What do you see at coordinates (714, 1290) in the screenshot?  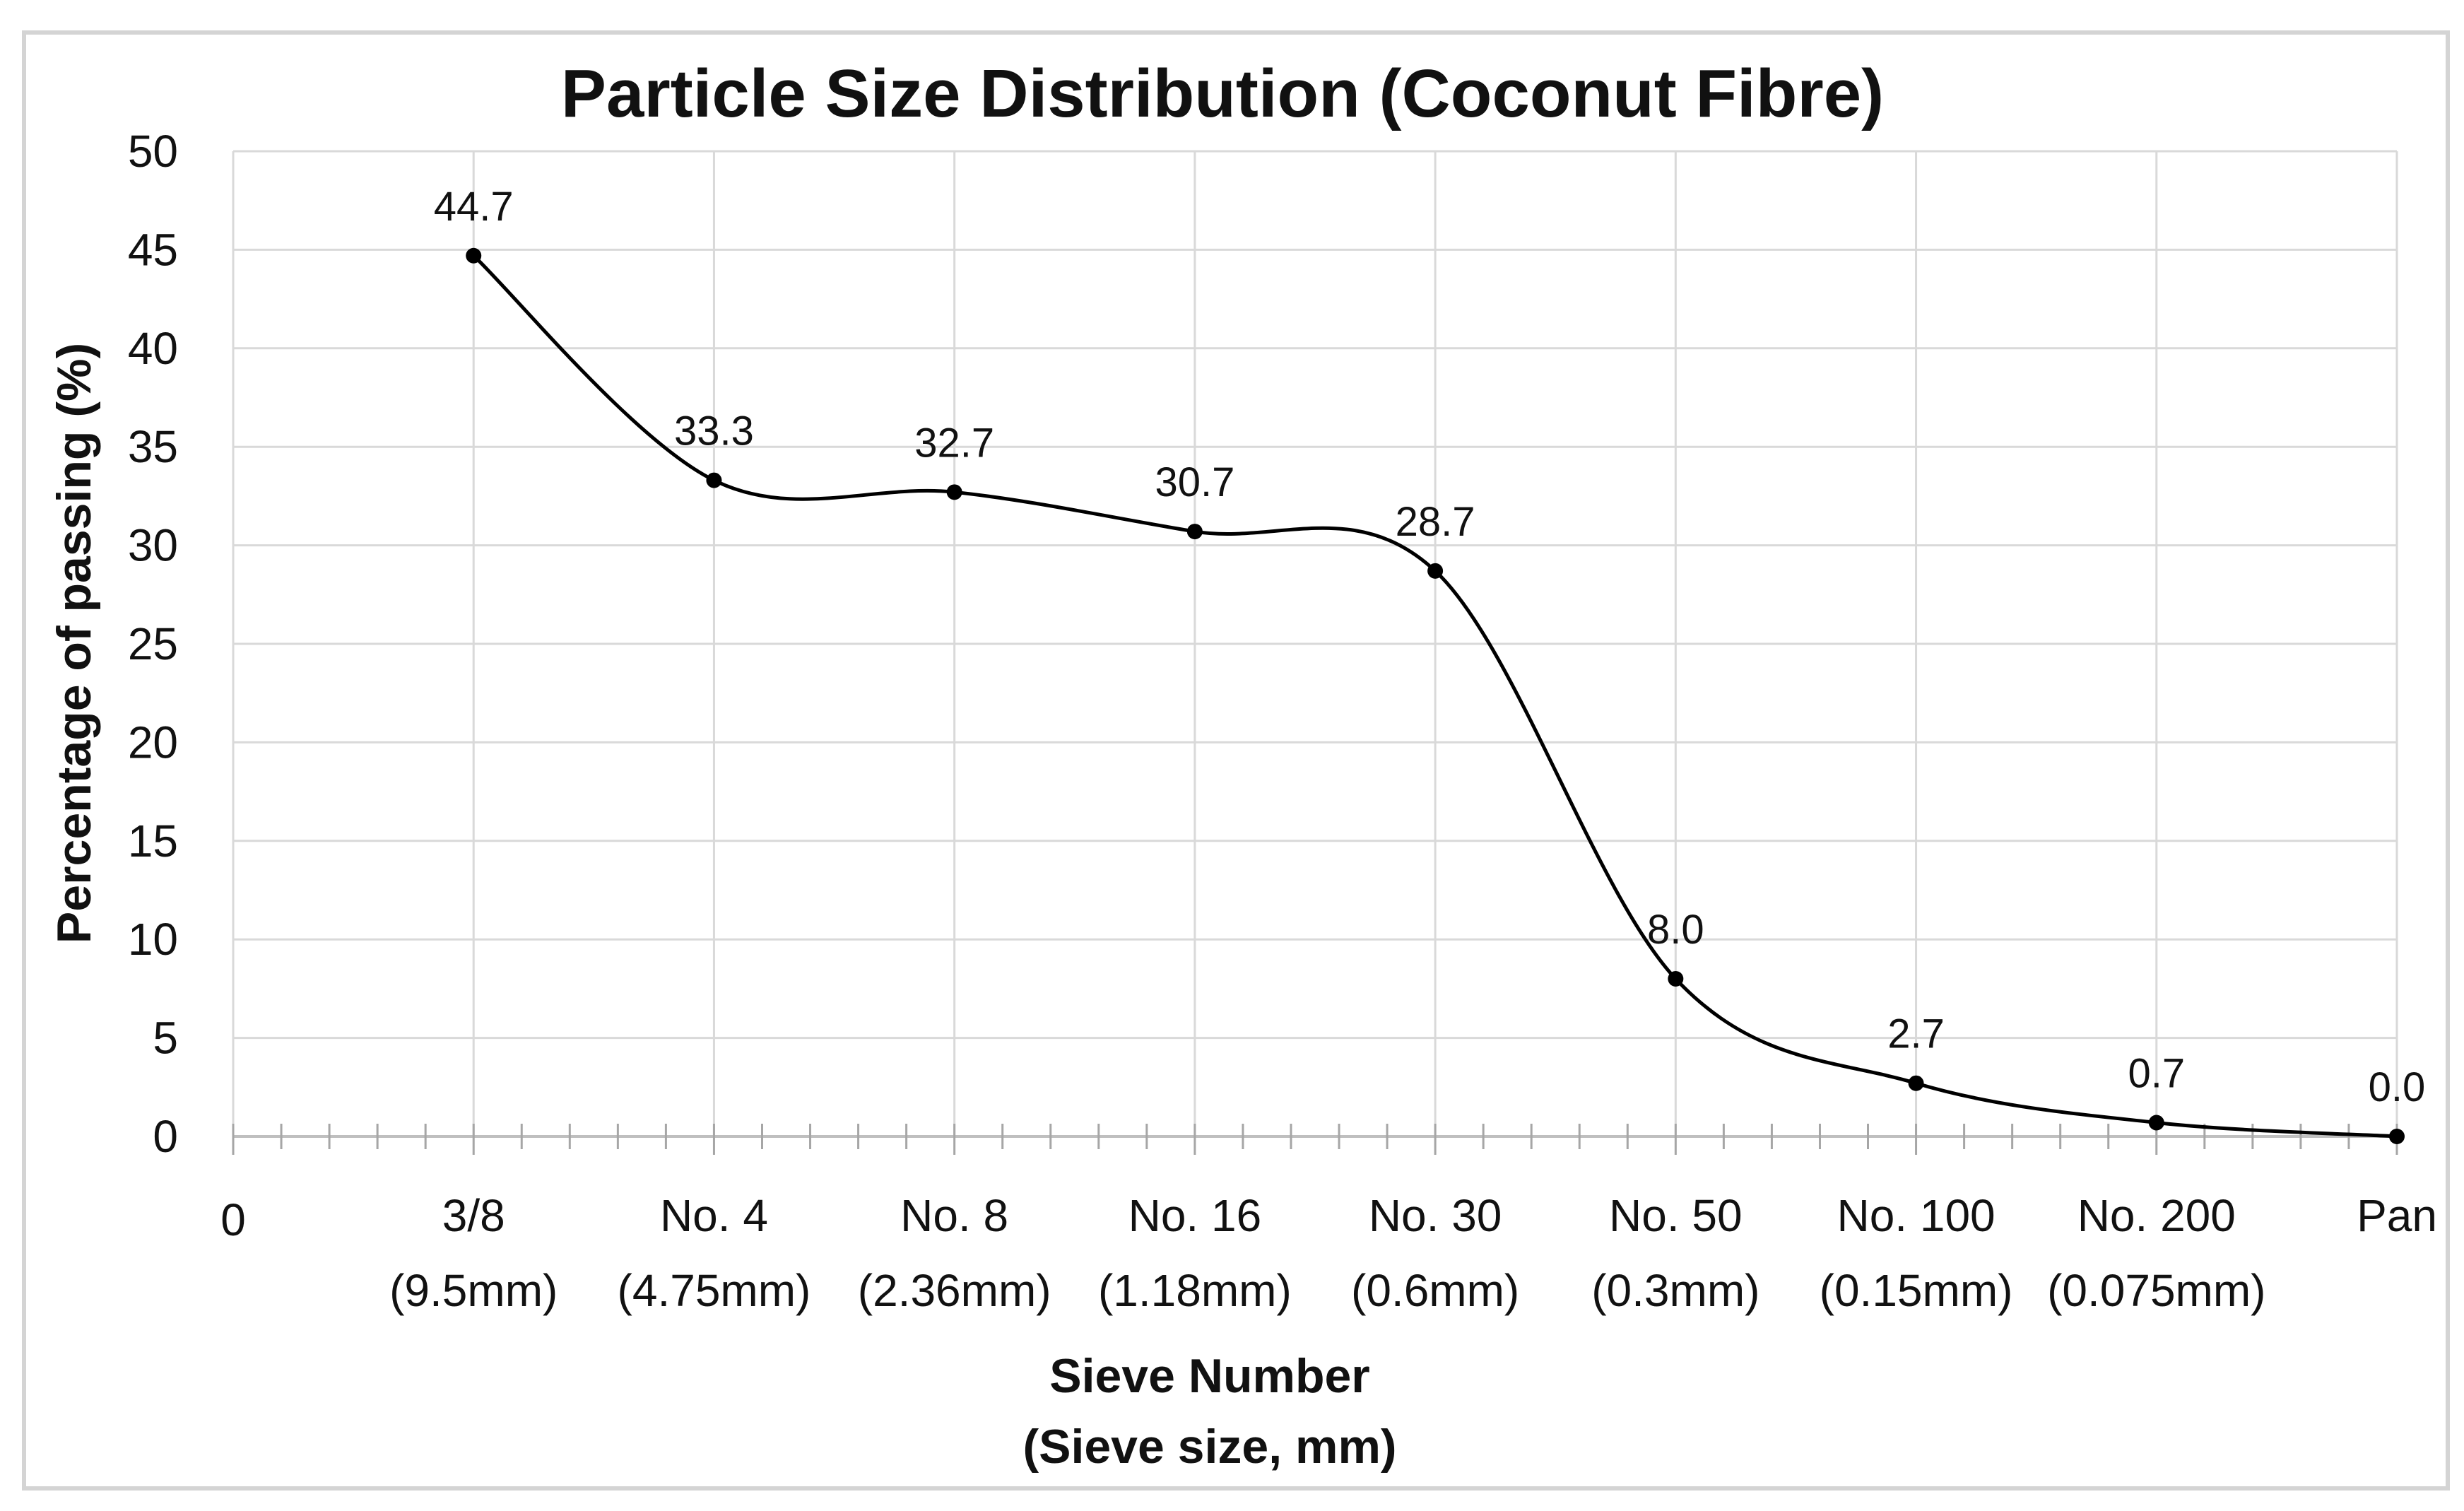 I see `x-tick-sublabel: (4.75mm)` at bounding box center [714, 1290].